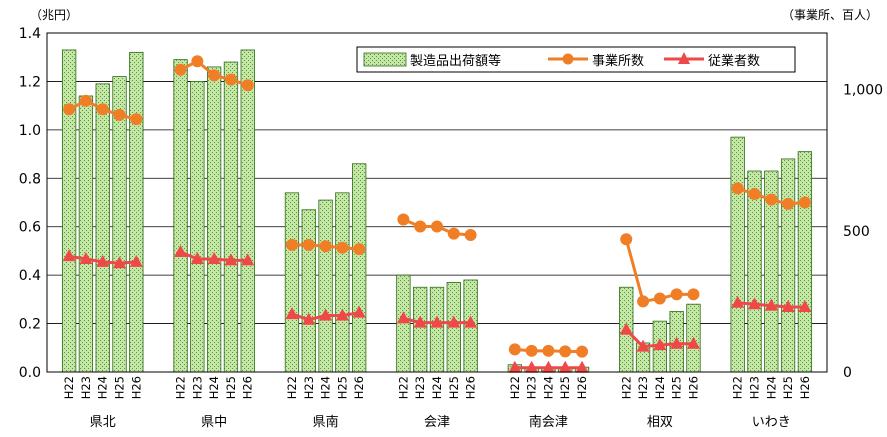 Image resolution: width=887 pixels, height=437 pixels. I want to click on left-tick-label: 0.4, so click(30, 276).